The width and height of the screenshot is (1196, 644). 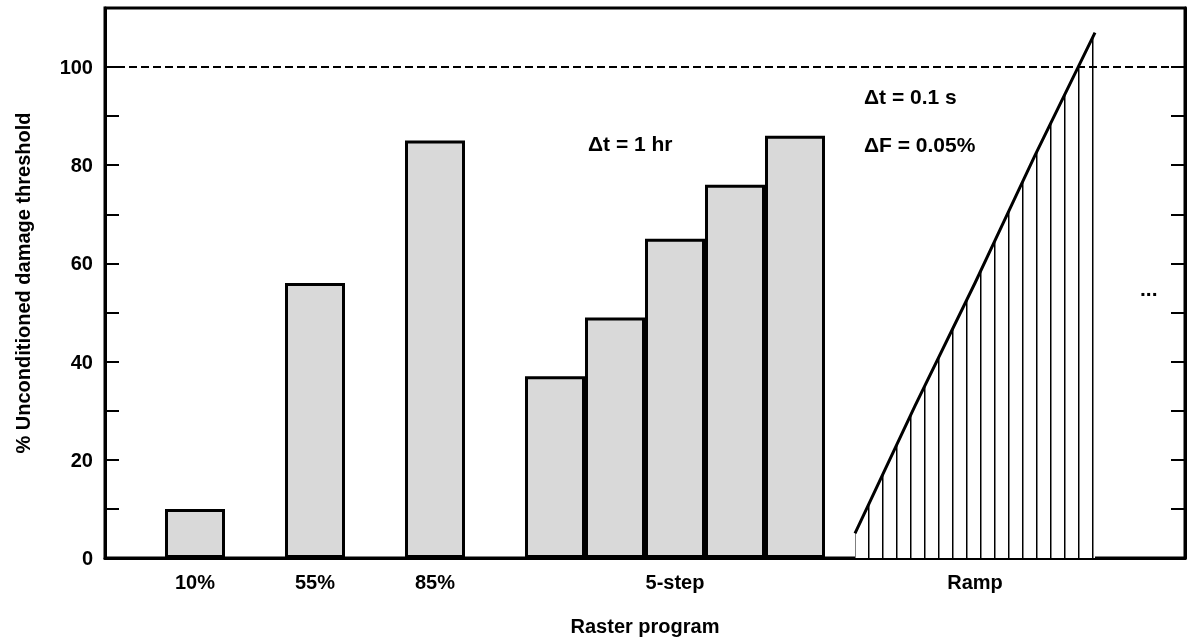 What do you see at coordinates (910, 96) in the screenshot?
I see `annotation: Δt = 0.1 s` at bounding box center [910, 96].